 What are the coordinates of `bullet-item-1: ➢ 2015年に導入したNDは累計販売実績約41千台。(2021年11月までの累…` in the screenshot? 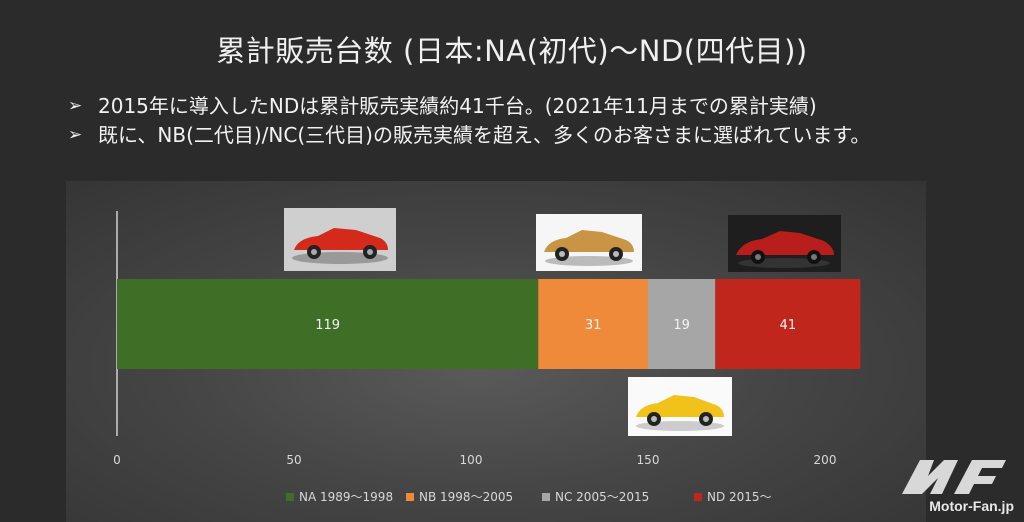 It's located at (533, 106).